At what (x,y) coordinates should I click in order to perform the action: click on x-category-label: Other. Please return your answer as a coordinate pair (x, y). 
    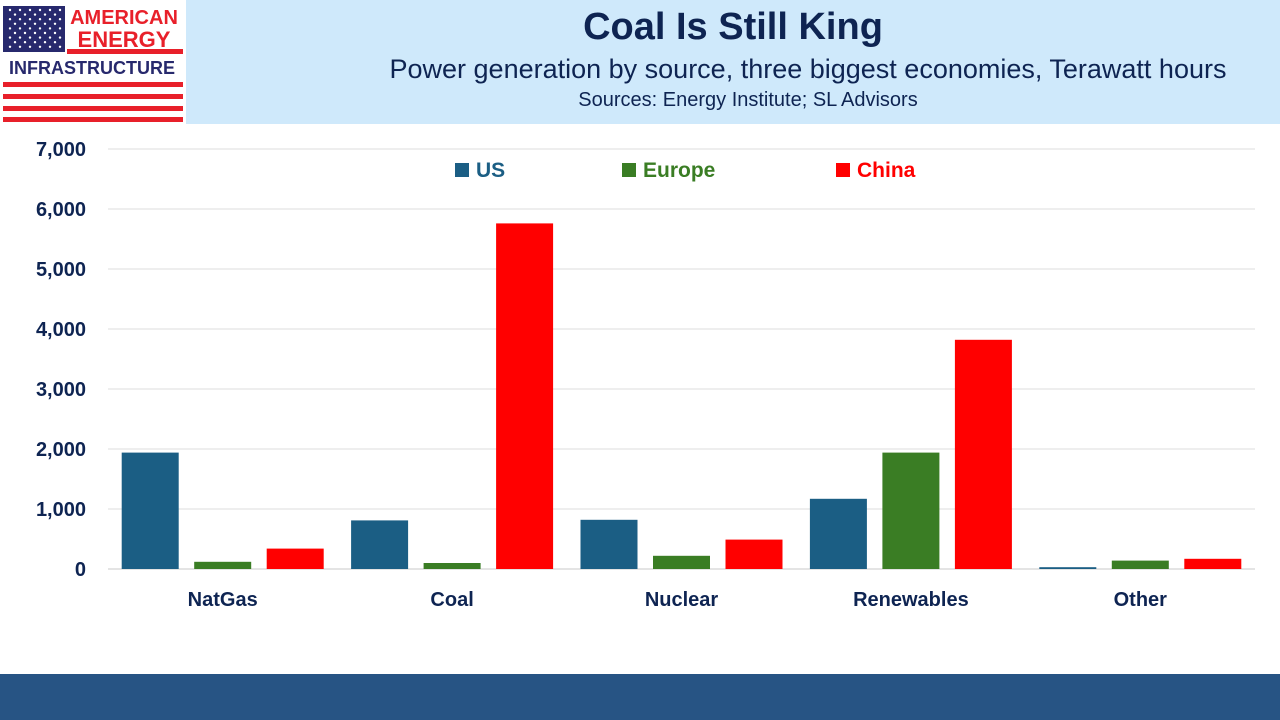
    Looking at the image, I should click on (1141, 600).